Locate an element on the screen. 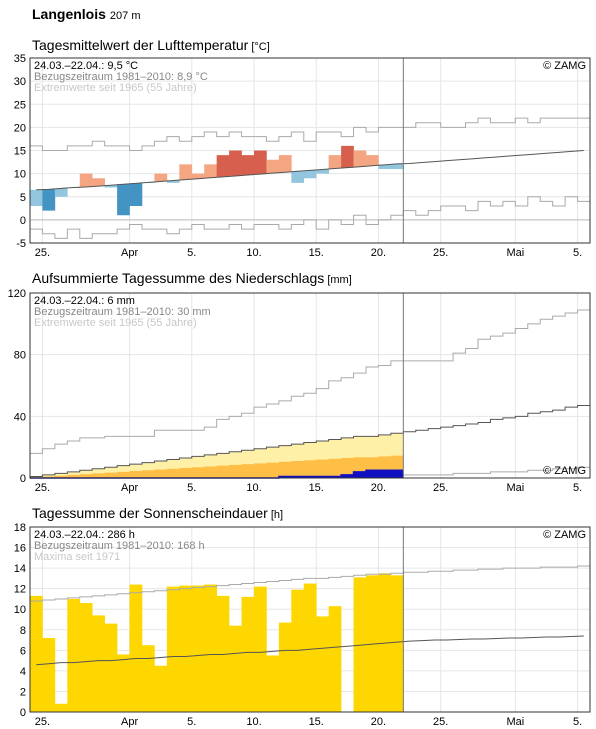 Image resolution: width=596 pixels, height=729 pixels. y-tick-label: 20 is located at coordinates (20, 128).